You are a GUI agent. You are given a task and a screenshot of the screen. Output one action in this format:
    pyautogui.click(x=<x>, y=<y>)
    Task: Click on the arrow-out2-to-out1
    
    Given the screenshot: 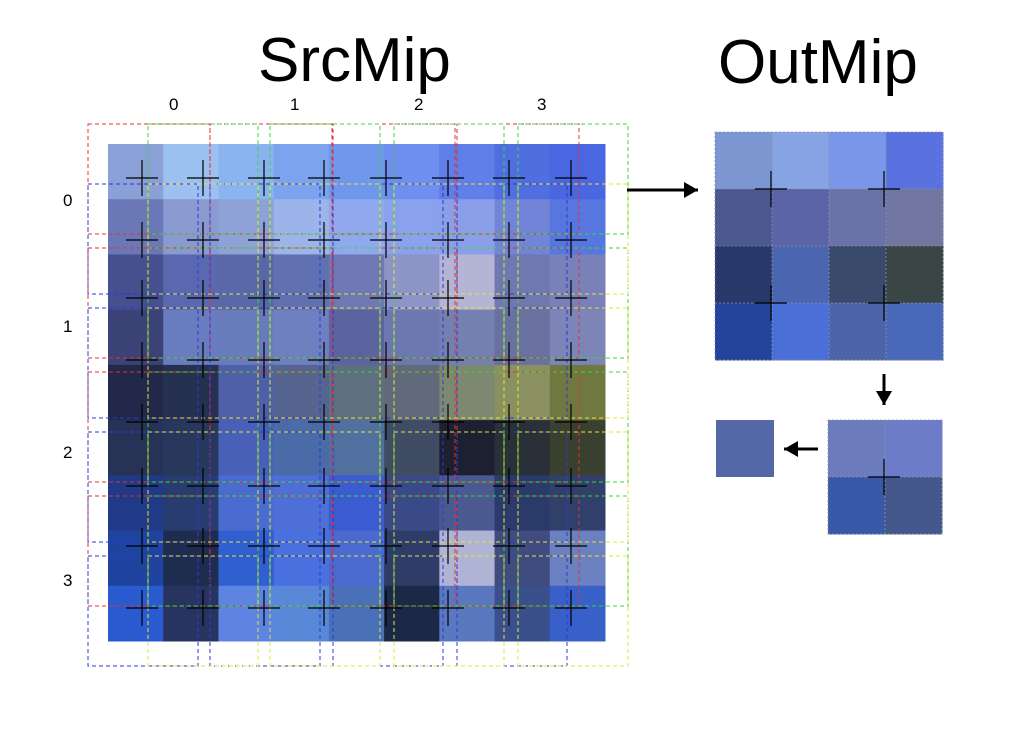 What is the action you would take?
    pyautogui.click(x=801, y=449)
    